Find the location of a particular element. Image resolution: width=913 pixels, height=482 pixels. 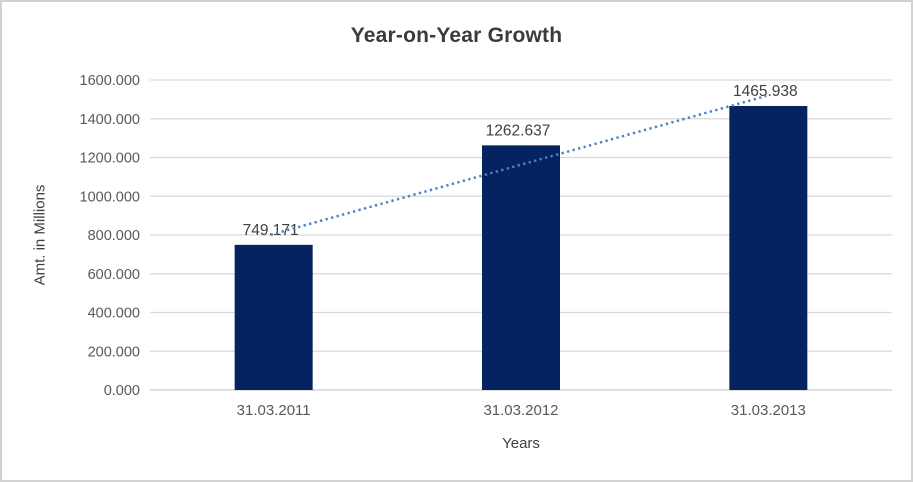

y-tick-label: 400.000 is located at coordinates (114, 314).